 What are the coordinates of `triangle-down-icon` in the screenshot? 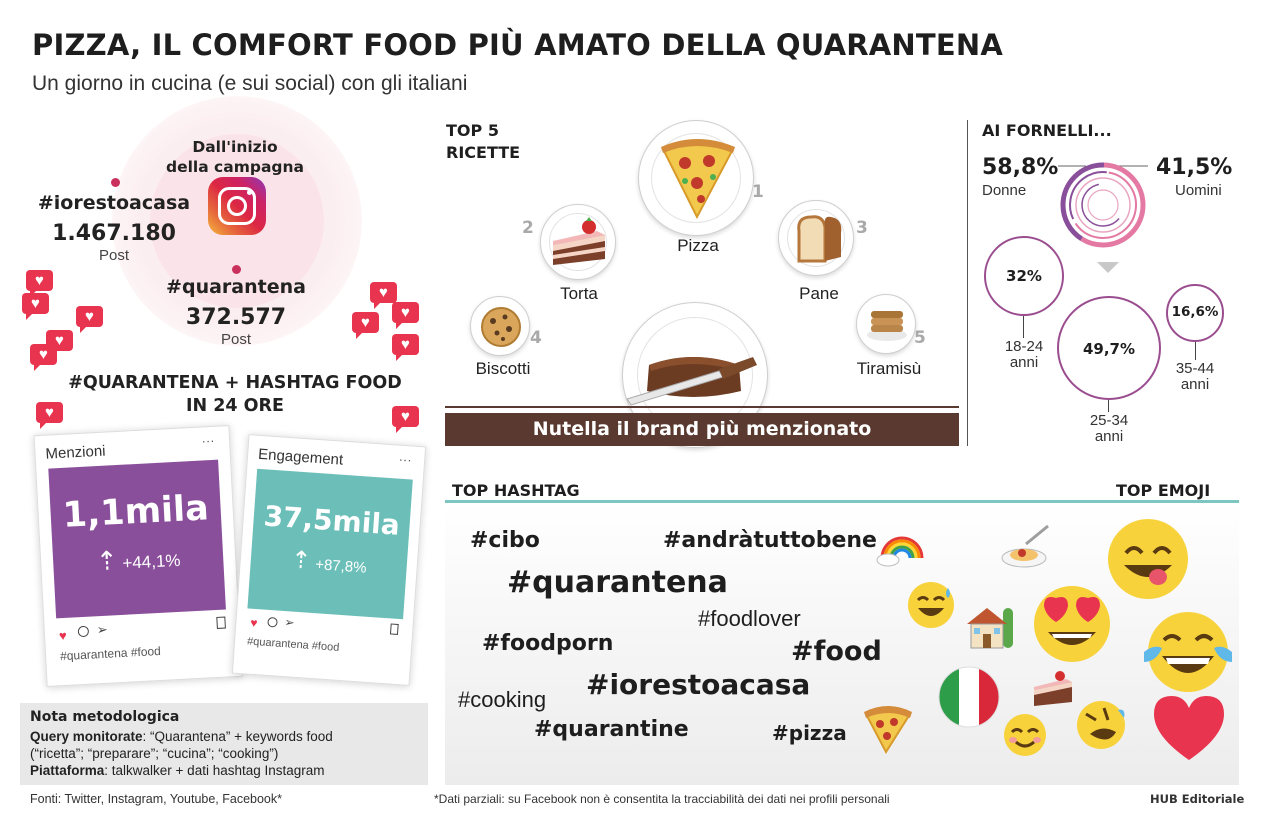 It's located at (1108, 267).